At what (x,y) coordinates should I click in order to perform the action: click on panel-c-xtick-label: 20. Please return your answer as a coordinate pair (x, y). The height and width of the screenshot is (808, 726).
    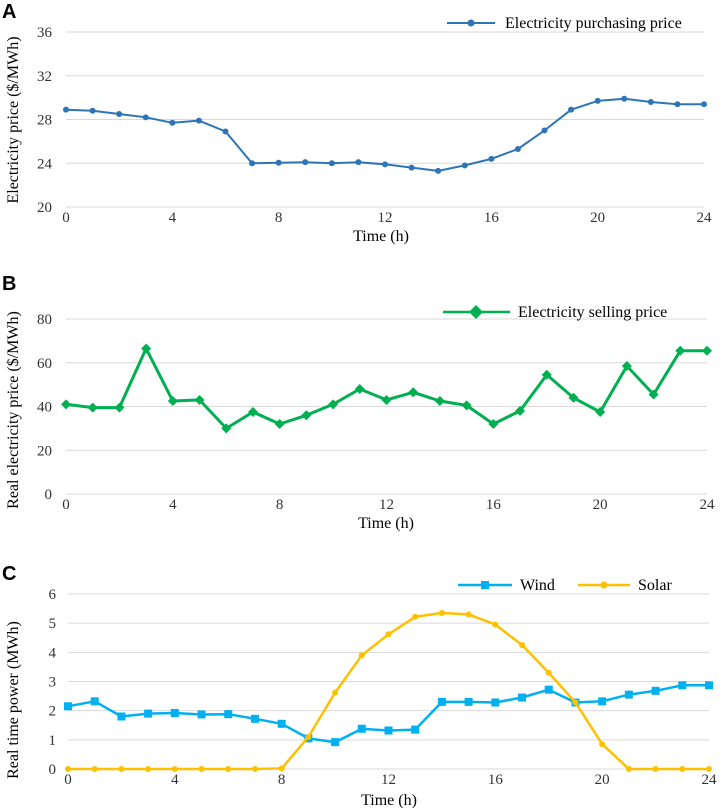
    Looking at the image, I should click on (602, 780).